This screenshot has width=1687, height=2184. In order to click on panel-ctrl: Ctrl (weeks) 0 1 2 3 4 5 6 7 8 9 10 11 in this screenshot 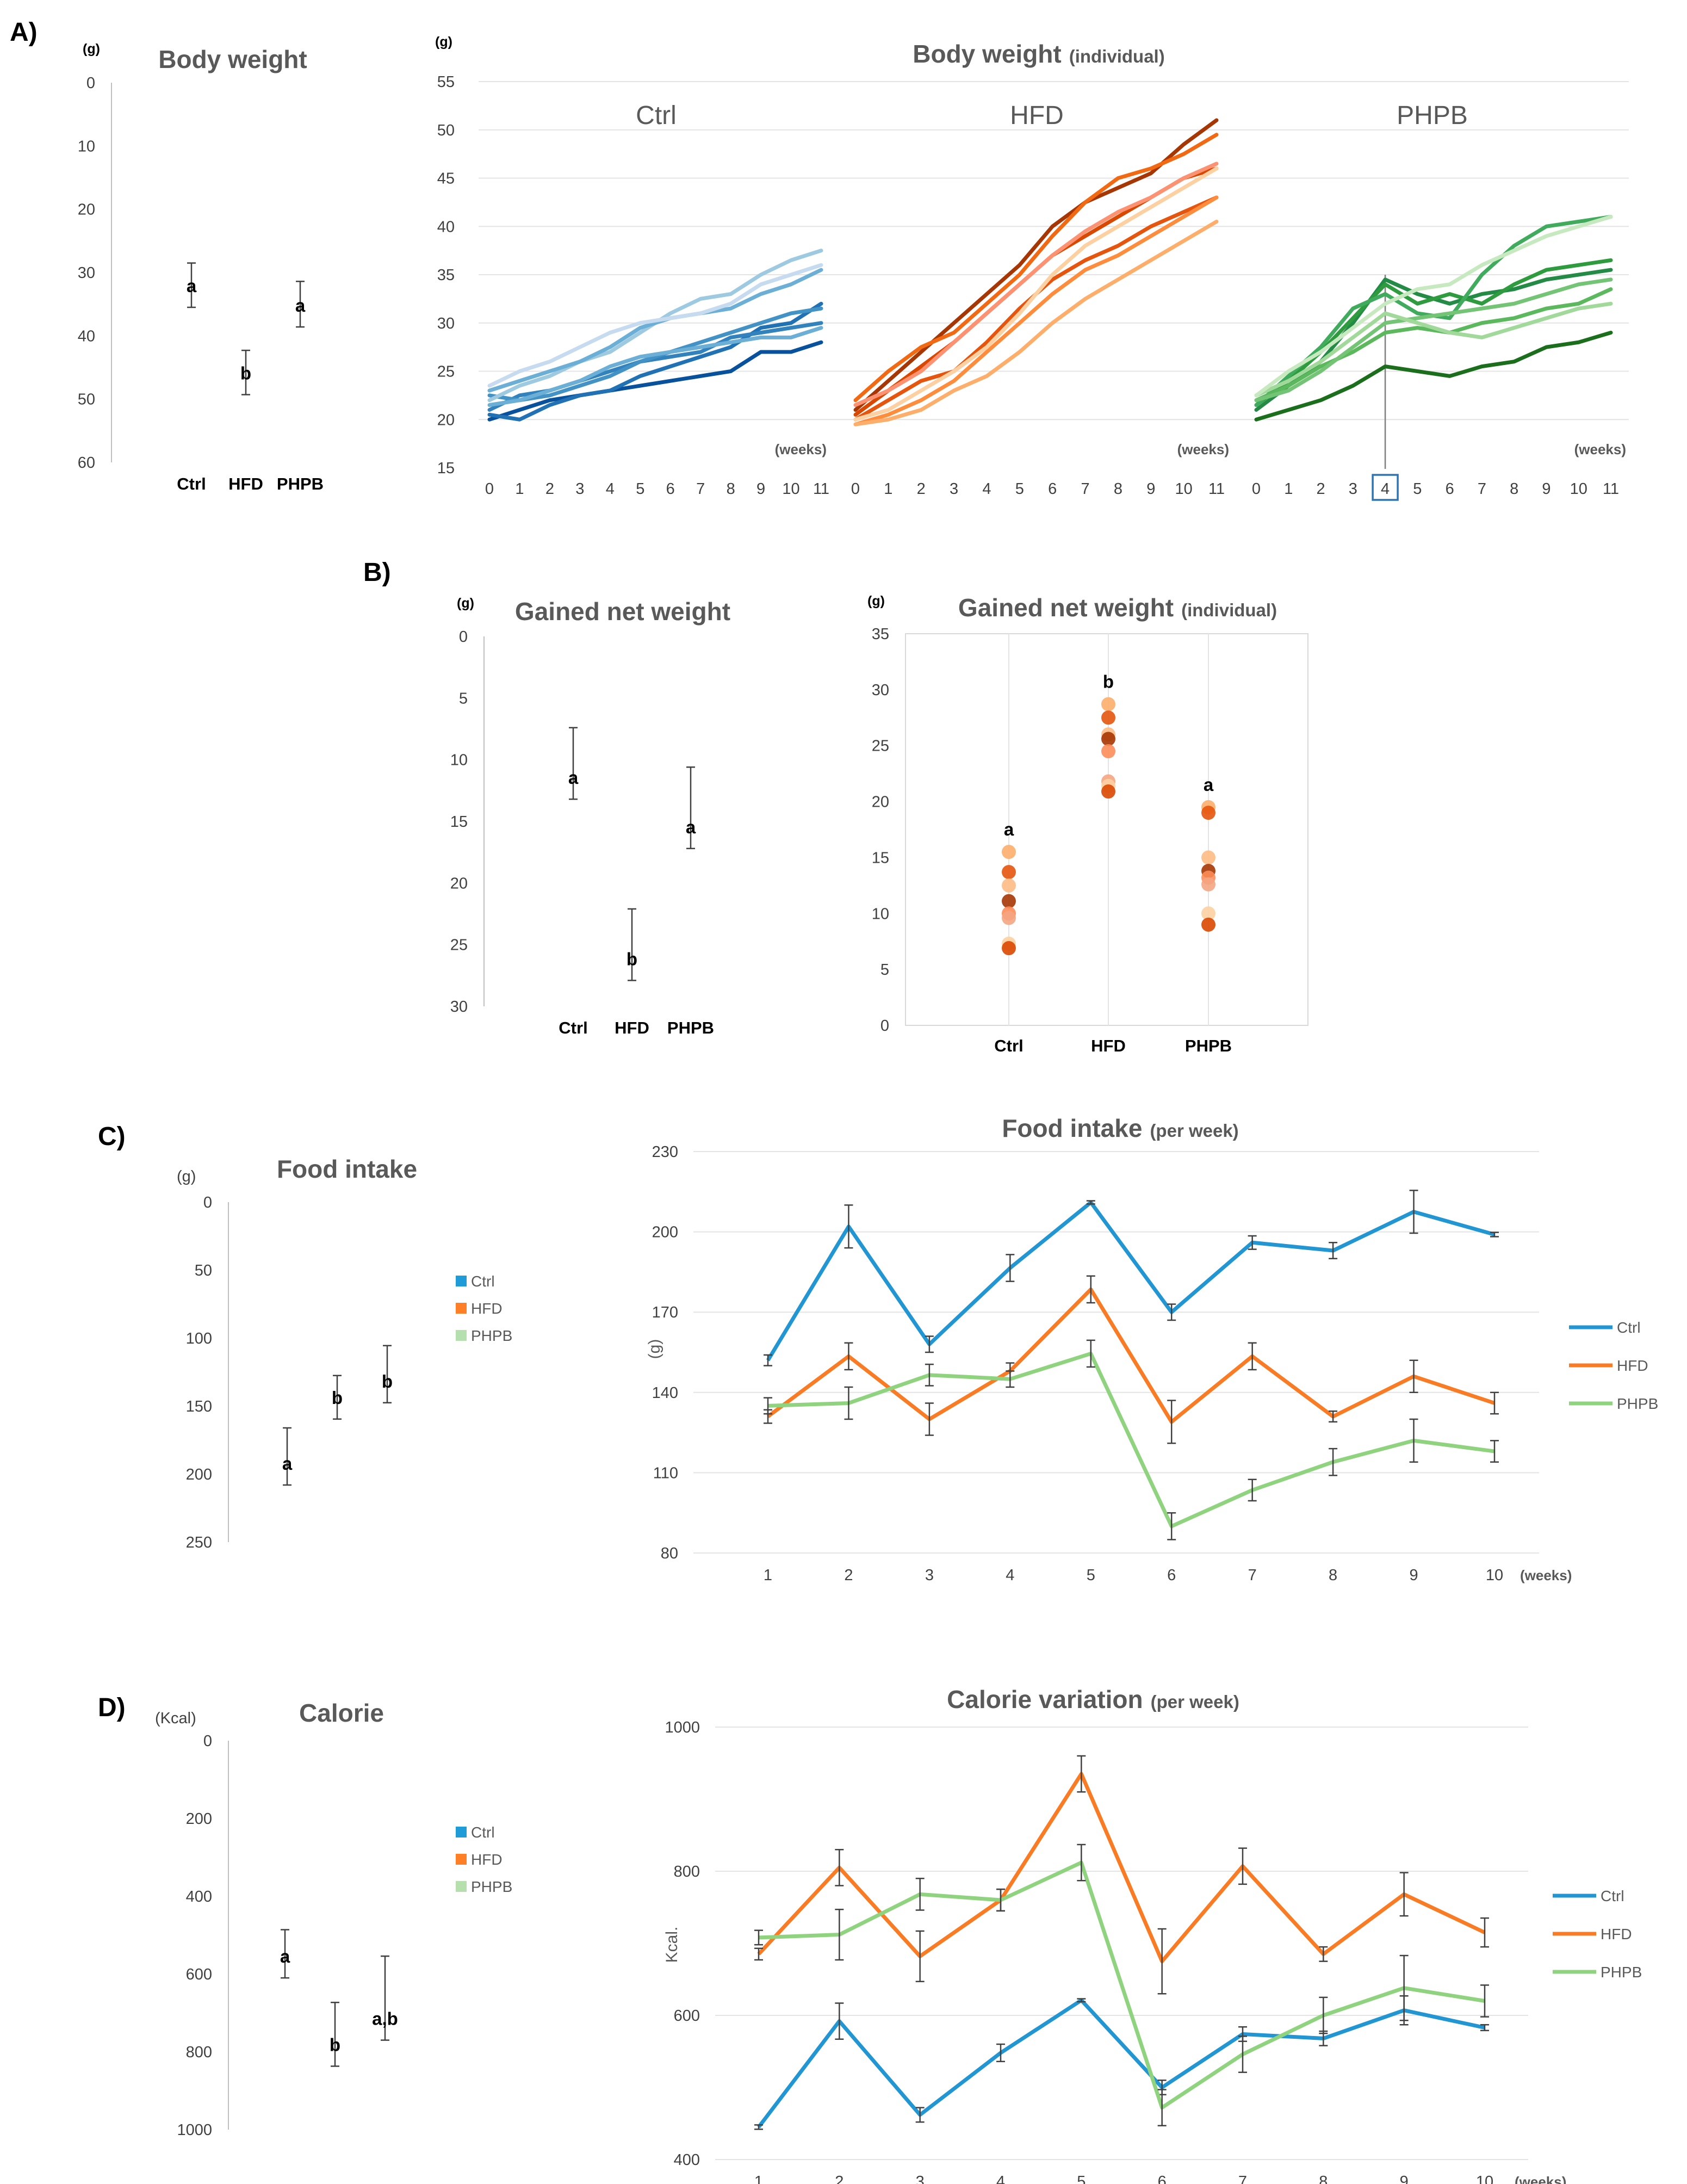, I will do `click(657, 299)`.